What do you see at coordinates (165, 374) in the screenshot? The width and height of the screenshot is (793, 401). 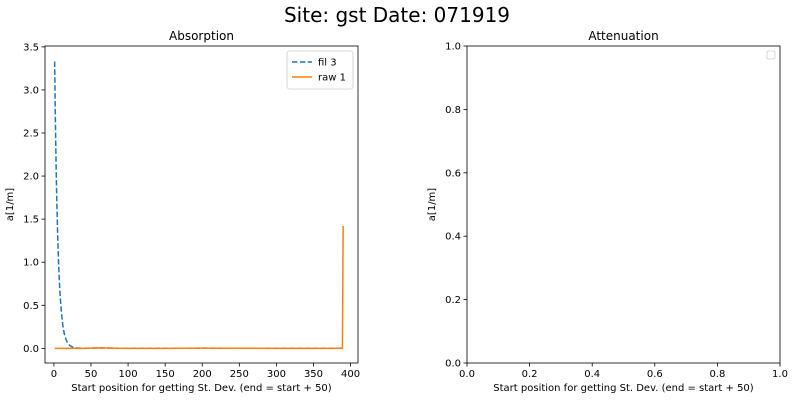 I see `x-tick-label: 150` at bounding box center [165, 374].